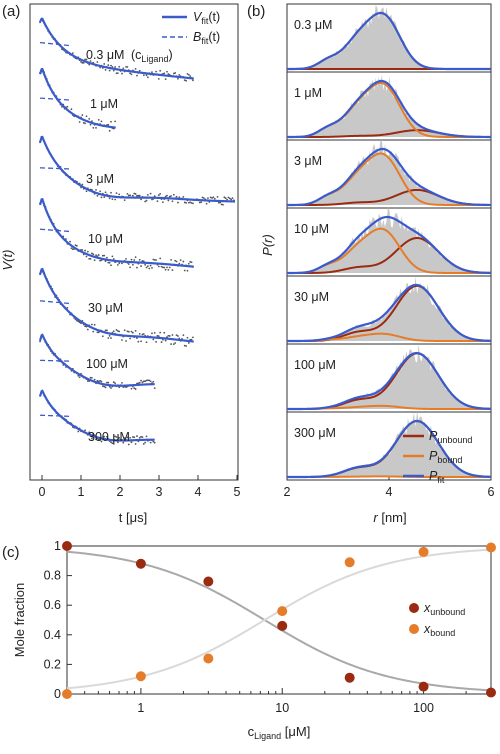  I want to click on ligand-annotation: (cLigand), so click(152, 56).